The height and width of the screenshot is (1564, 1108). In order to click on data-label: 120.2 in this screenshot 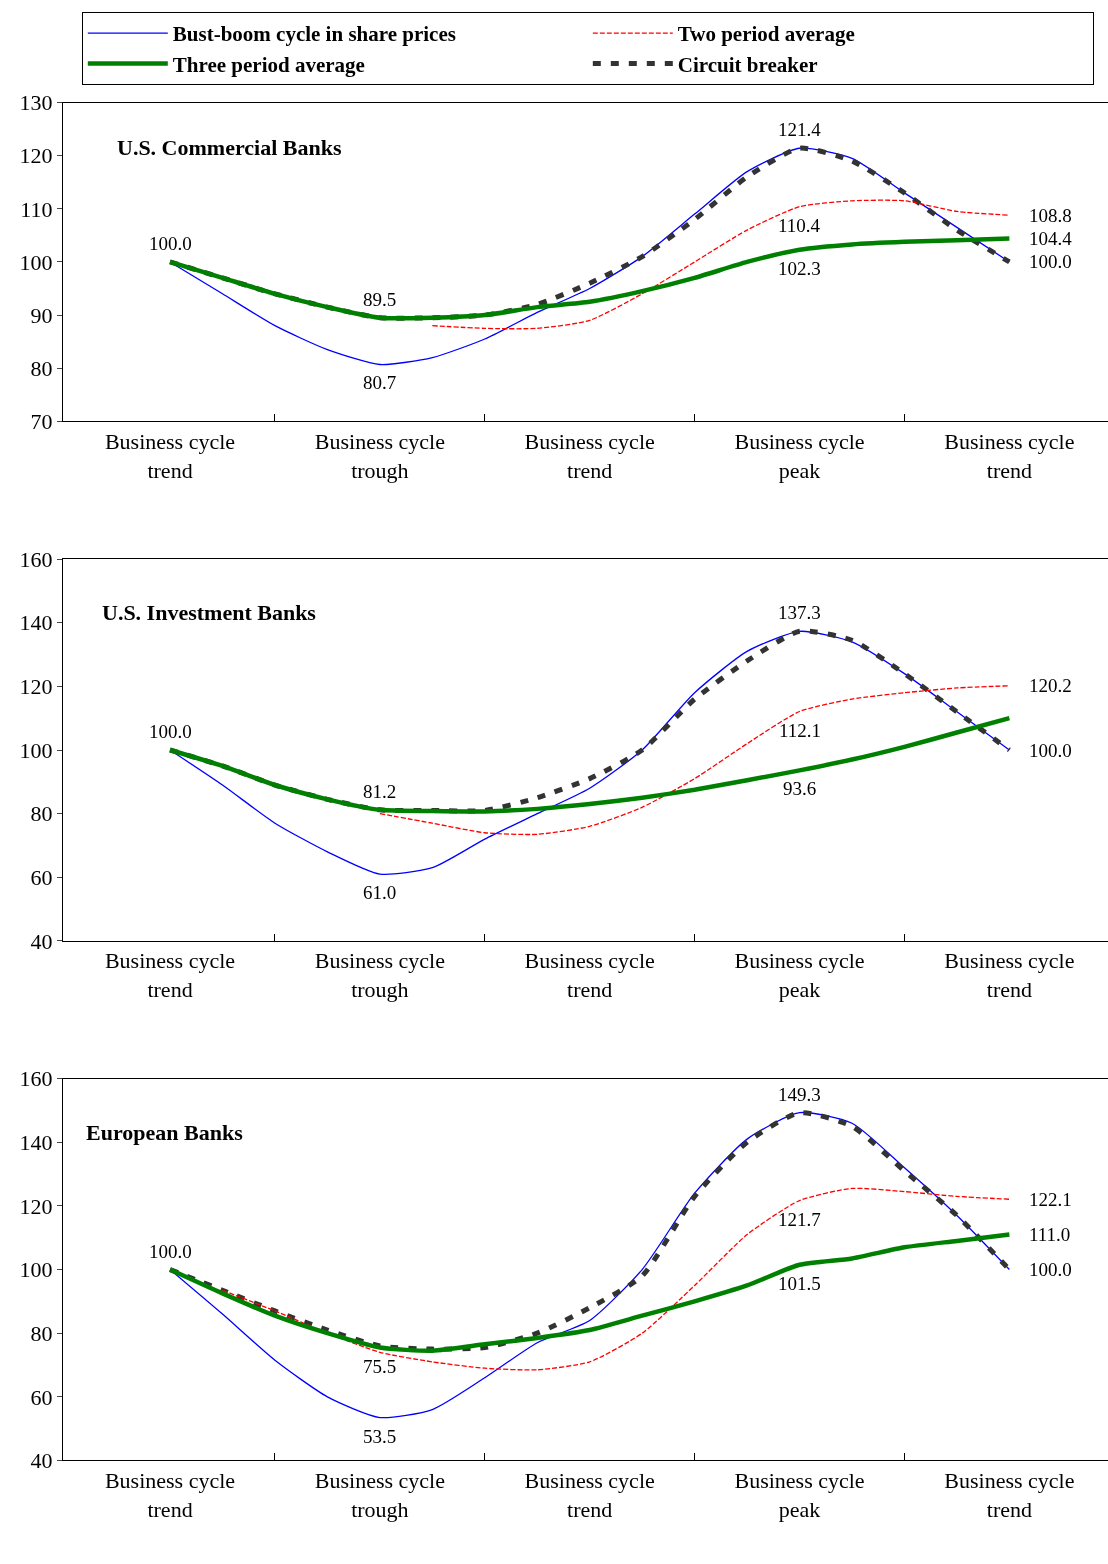, I will do `click(1050, 685)`.